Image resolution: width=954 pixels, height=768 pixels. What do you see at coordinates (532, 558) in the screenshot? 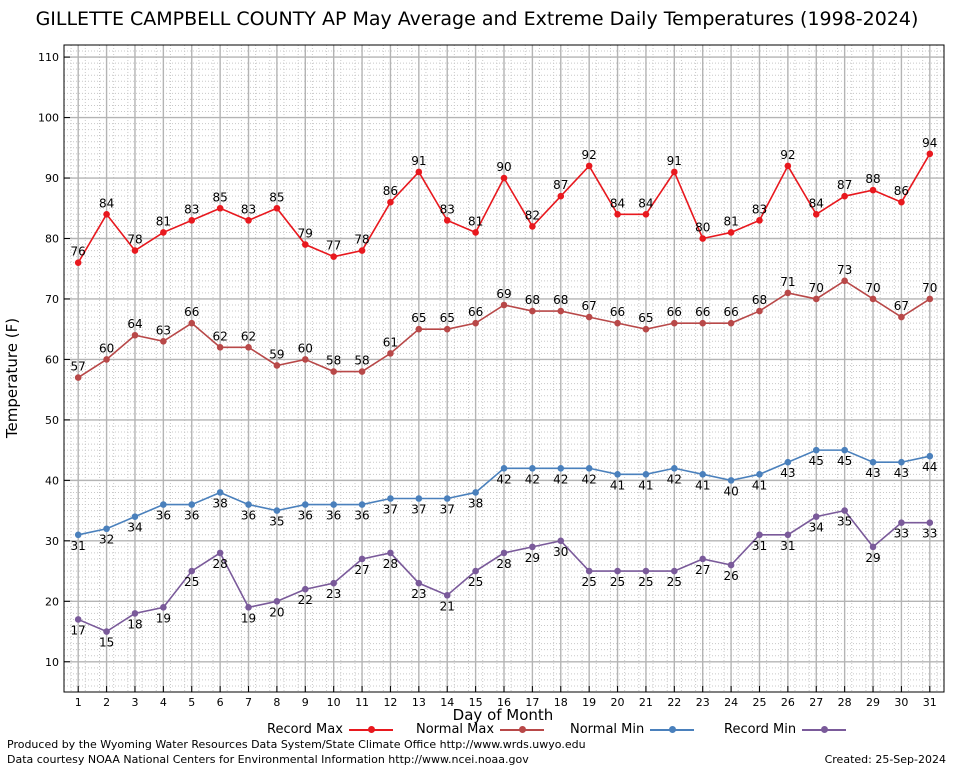
I see `data-label-record-min: 29` at bounding box center [532, 558].